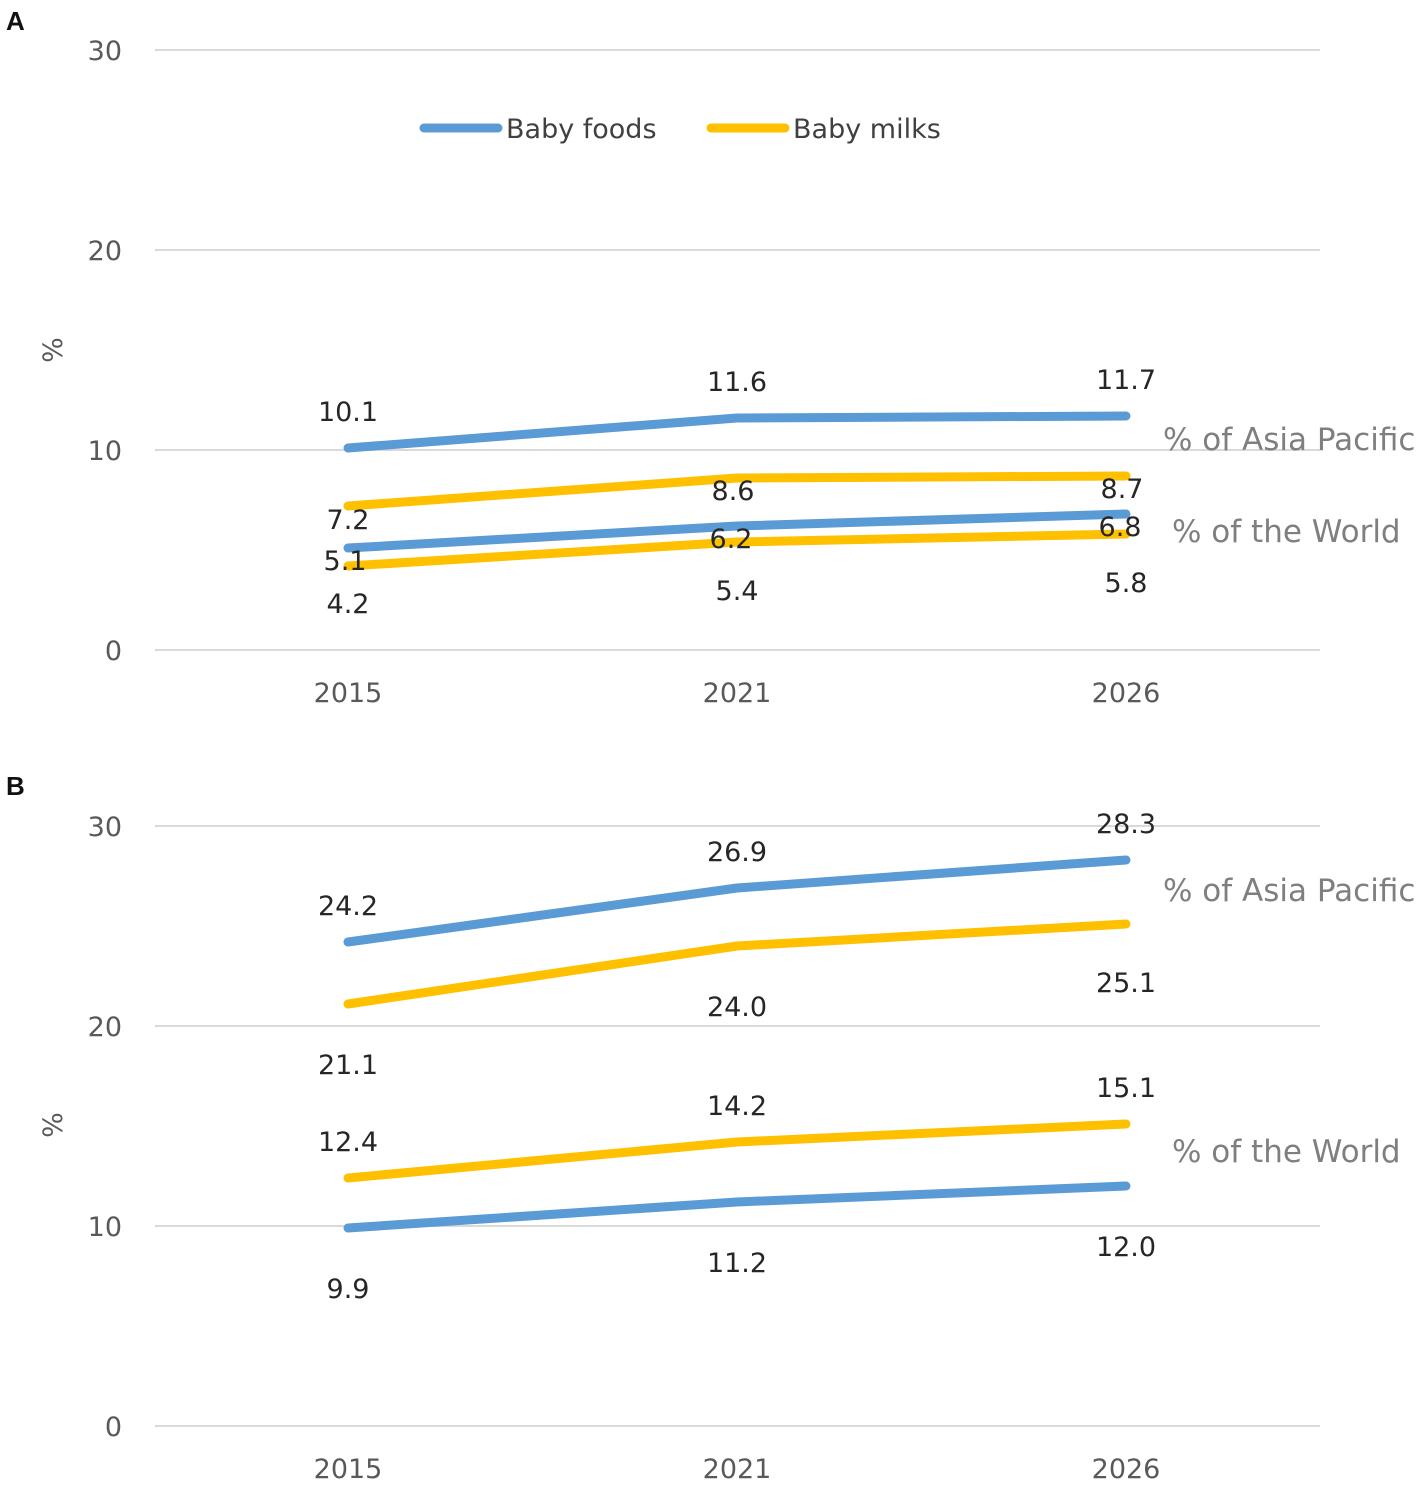  What do you see at coordinates (348, 906) in the screenshot?
I see `panel-b-data-label-baby-foods-asia-pacific-2015: 24.2` at bounding box center [348, 906].